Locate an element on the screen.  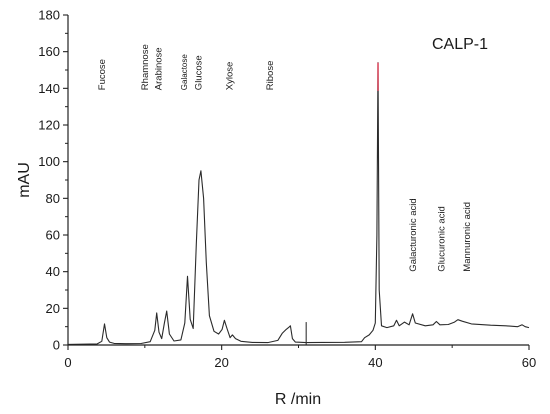
y-tick-label: 60 is located at coordinates (53, 235).